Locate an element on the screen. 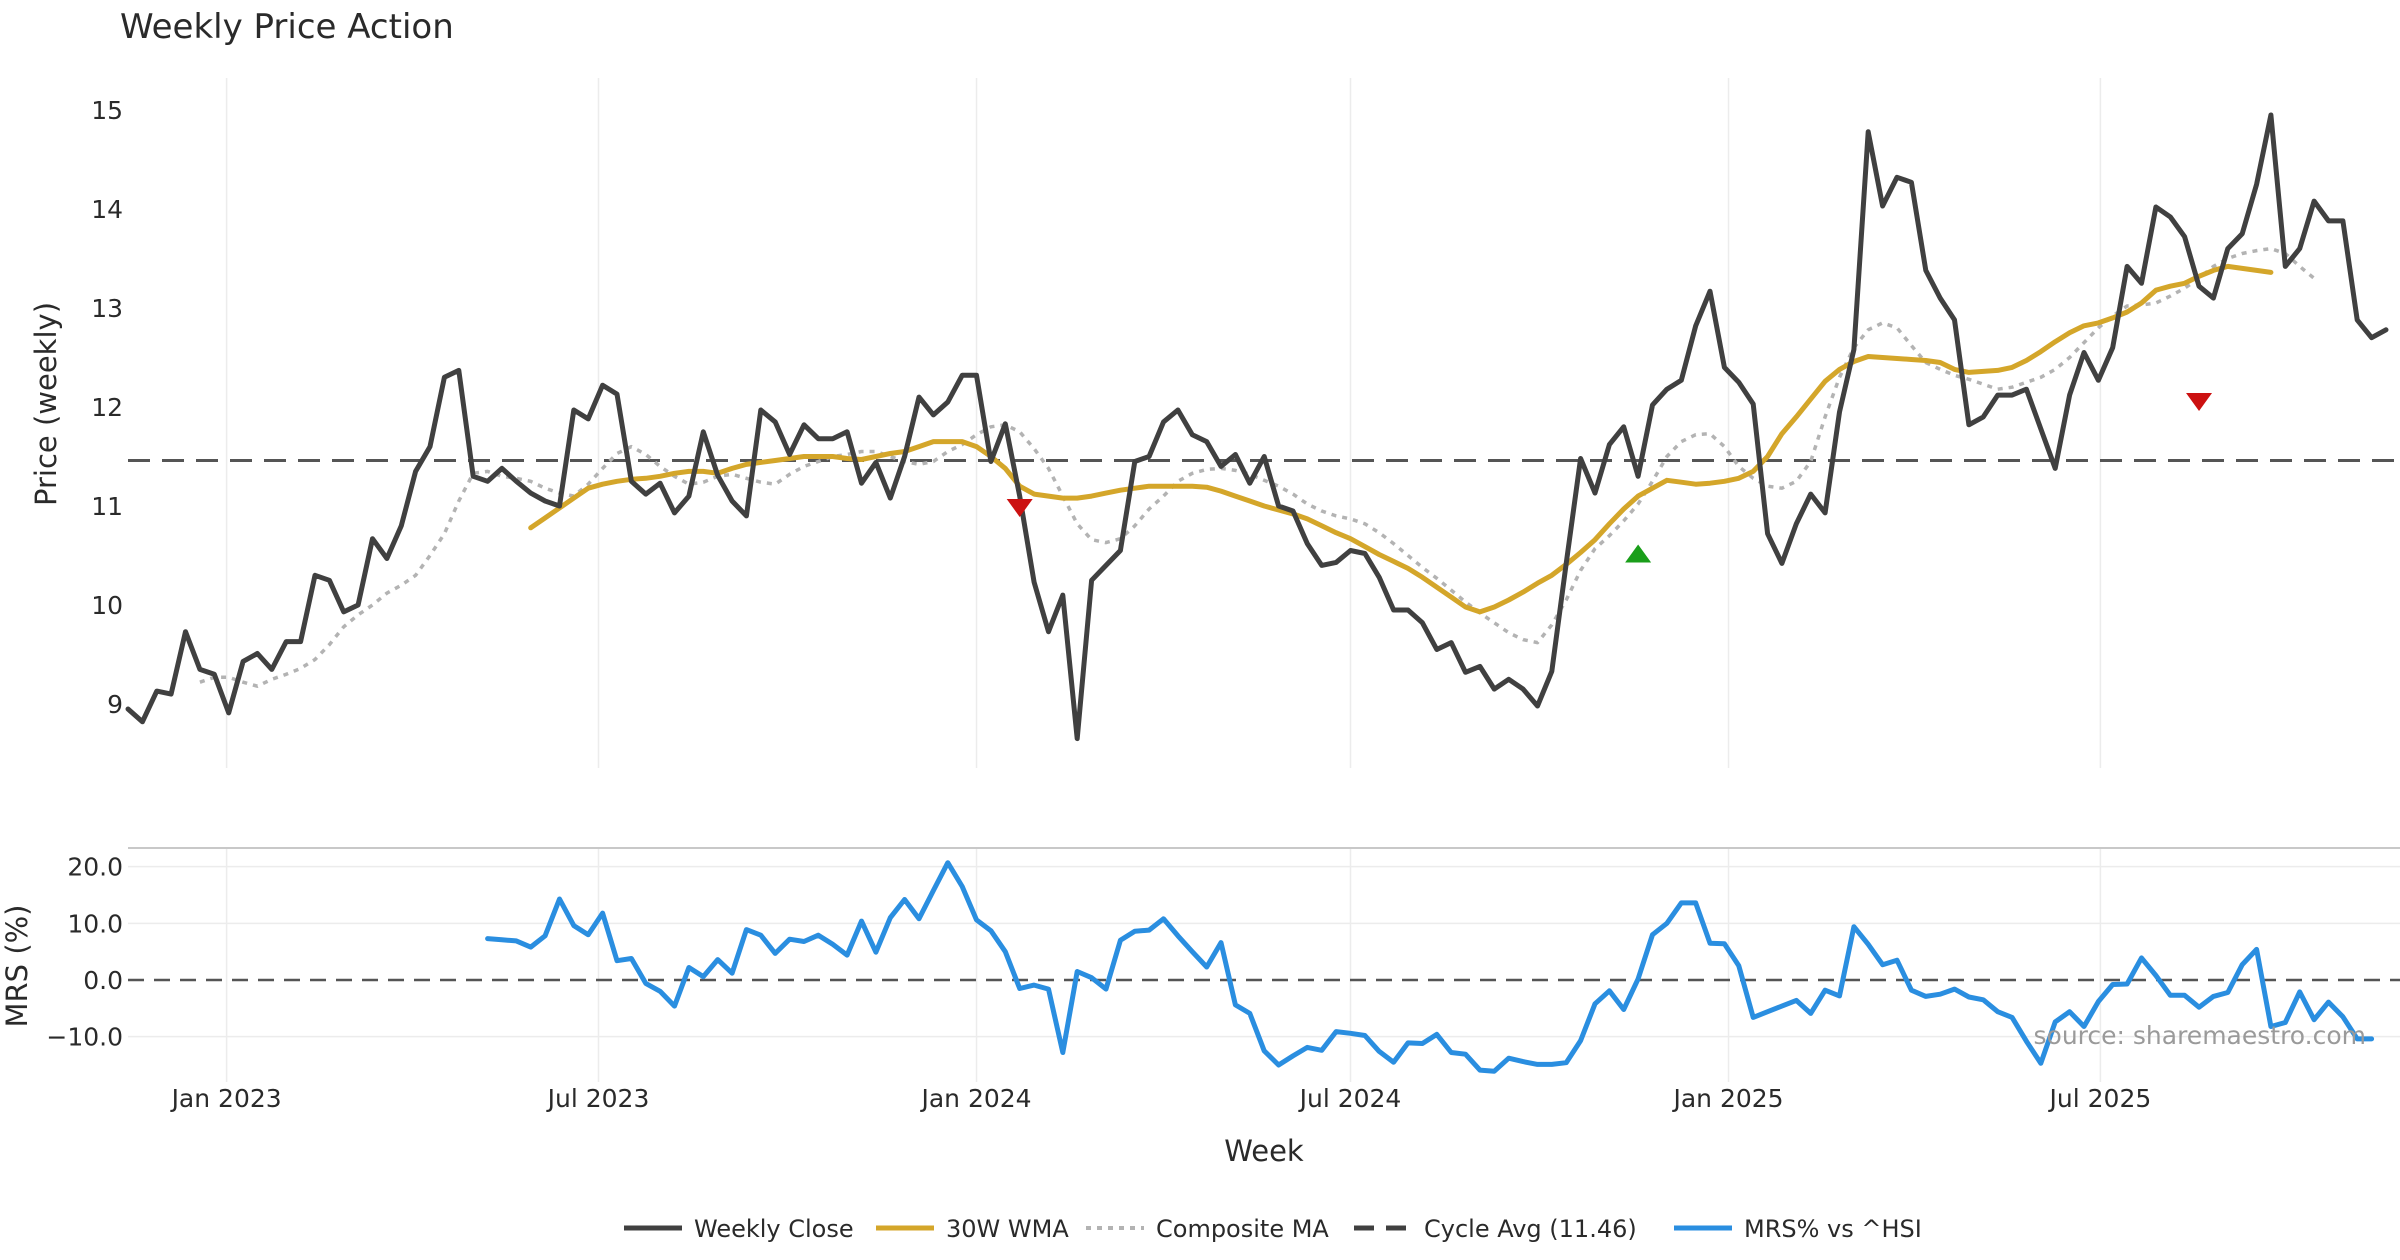  x-tick-label: Jan 2025 is located at coordinates (1727, 1098).